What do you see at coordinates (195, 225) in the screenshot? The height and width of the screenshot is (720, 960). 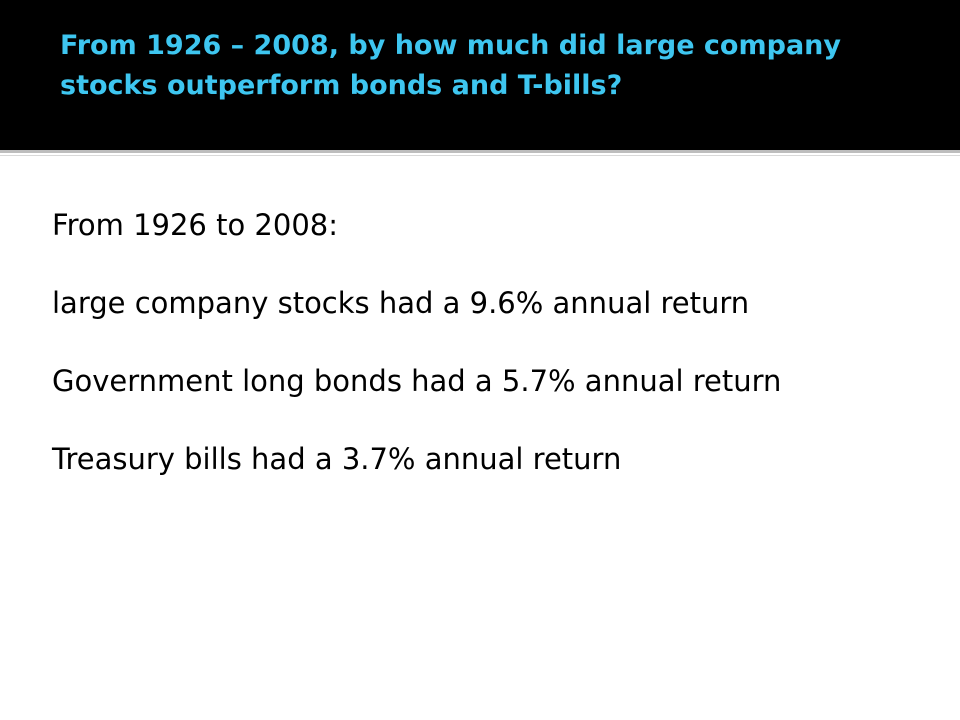 I see `paragraph: From 1926 to 2008:` at bounding box center [195, 225].